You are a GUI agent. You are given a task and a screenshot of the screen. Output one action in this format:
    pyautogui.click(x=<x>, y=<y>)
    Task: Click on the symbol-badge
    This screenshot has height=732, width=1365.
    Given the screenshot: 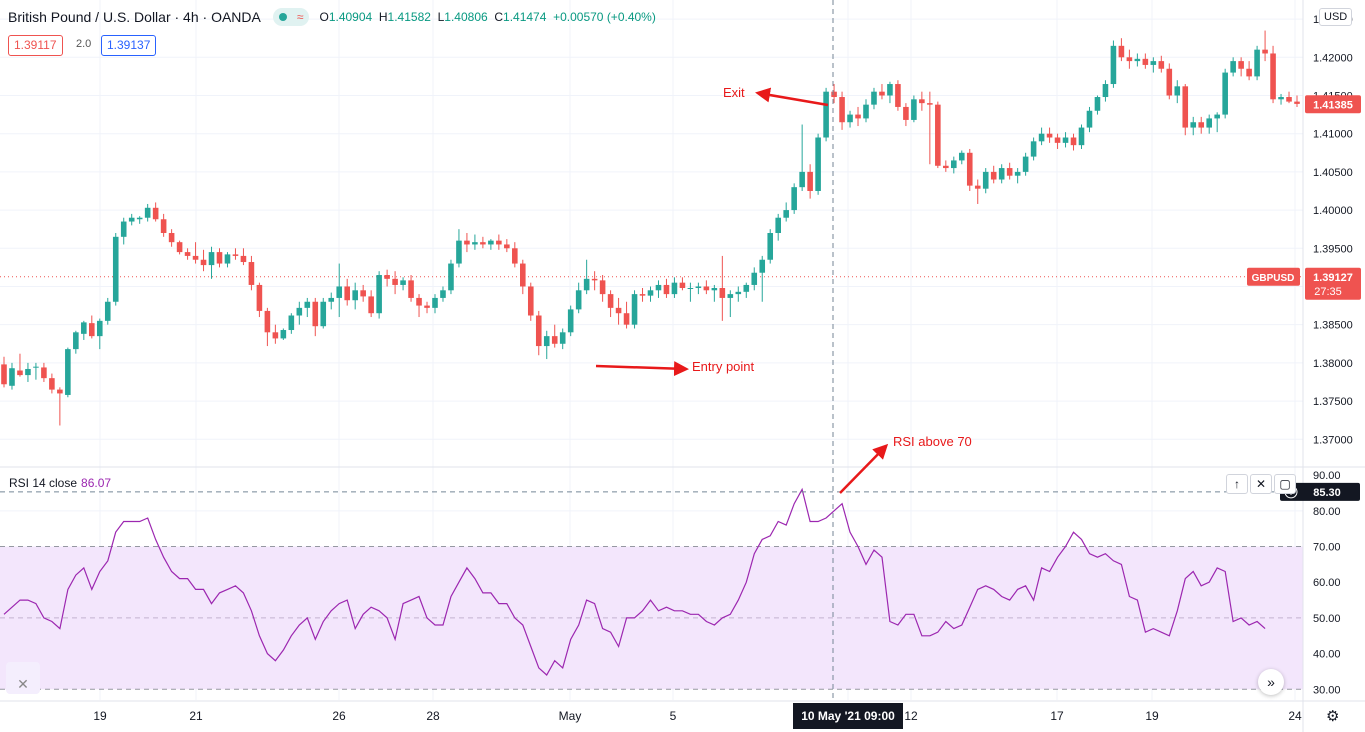 What is the action you would take?
    pyautogui.click(x=1273, y=276)
    